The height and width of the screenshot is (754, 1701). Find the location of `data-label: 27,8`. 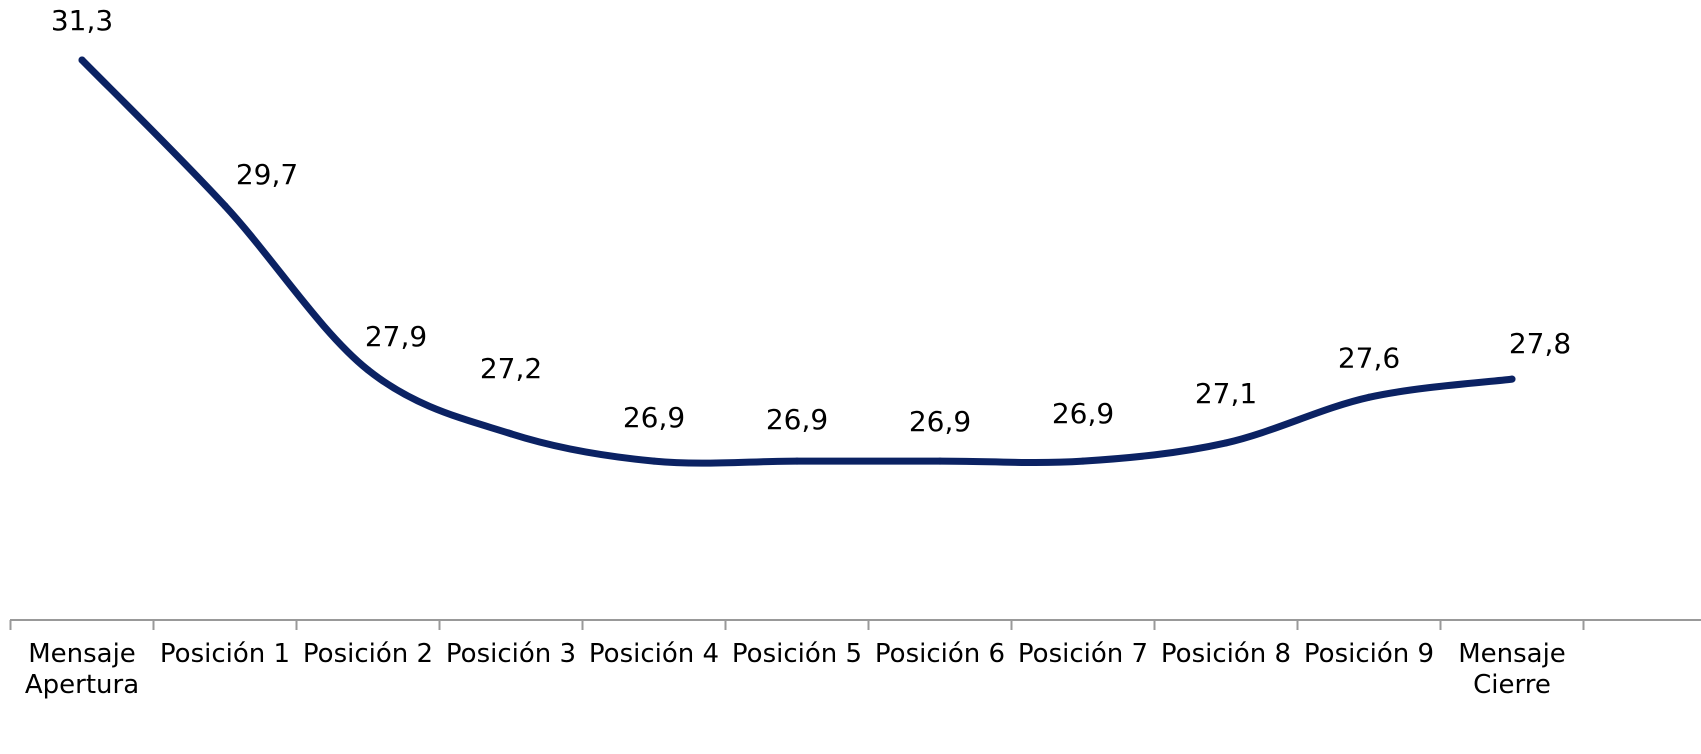

data-label: 27,8 is located at coordinates (1540, 343).